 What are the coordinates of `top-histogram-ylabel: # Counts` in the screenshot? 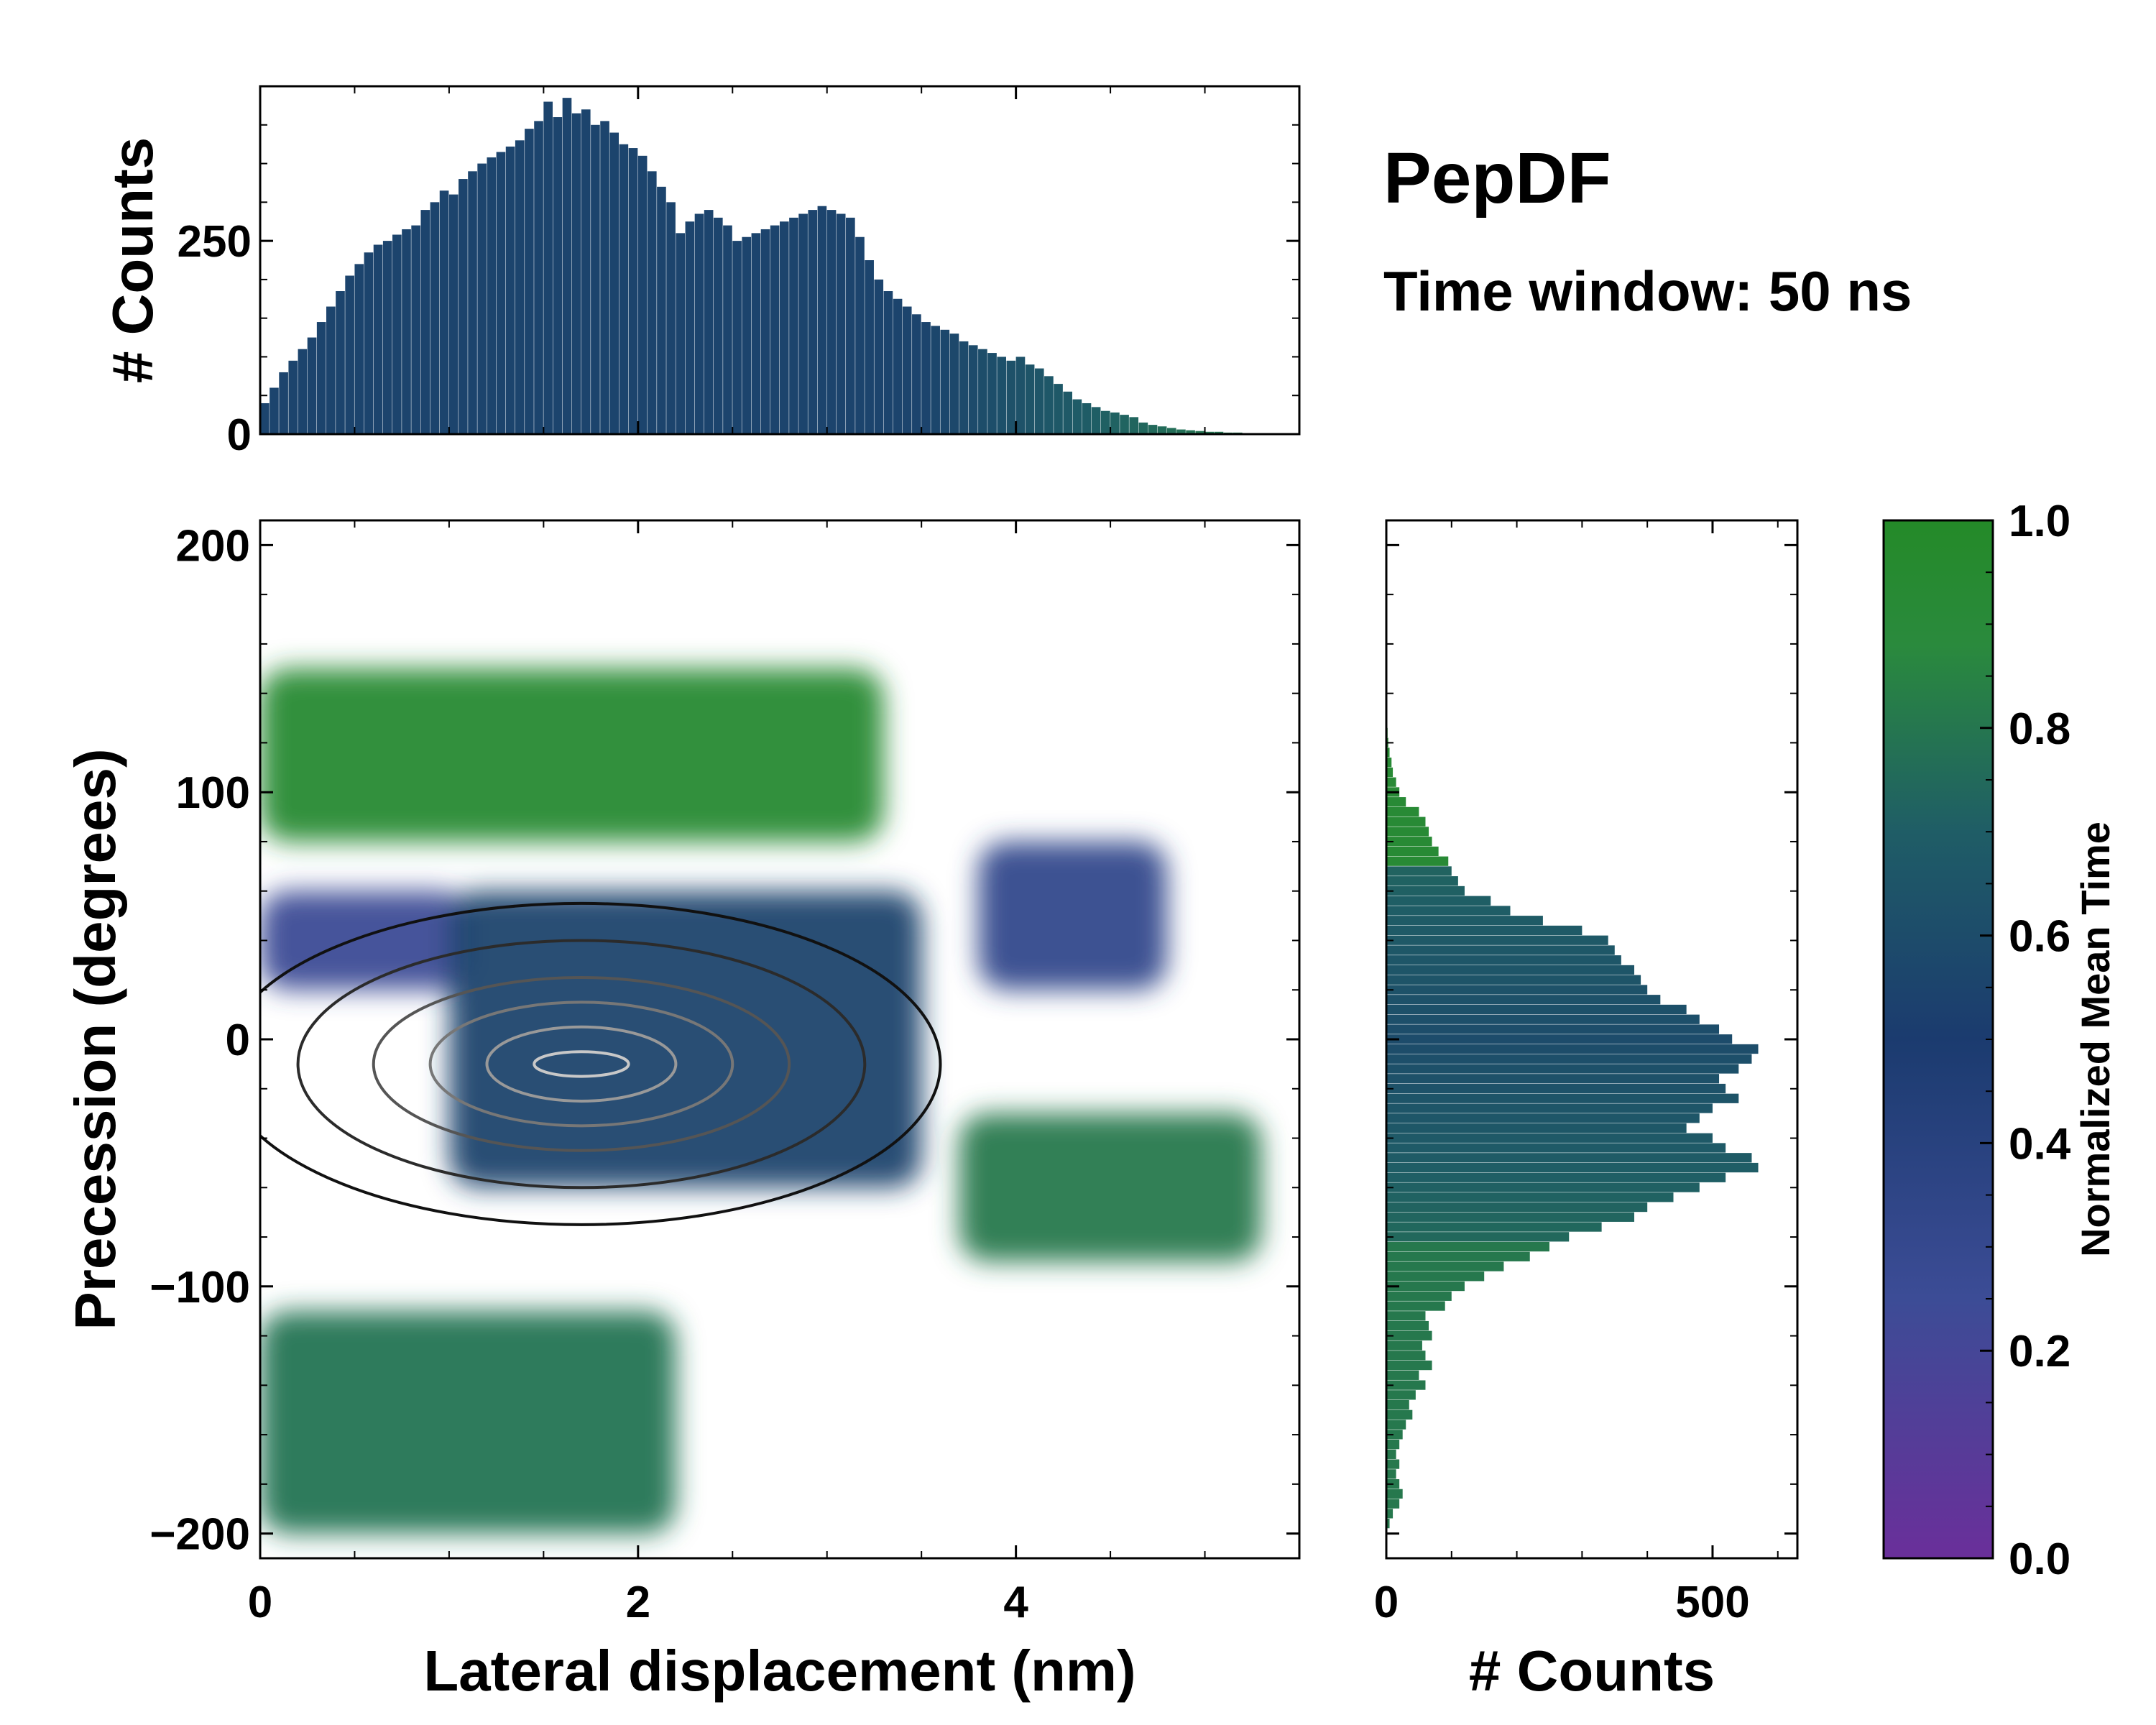 It's located at (133, 260).